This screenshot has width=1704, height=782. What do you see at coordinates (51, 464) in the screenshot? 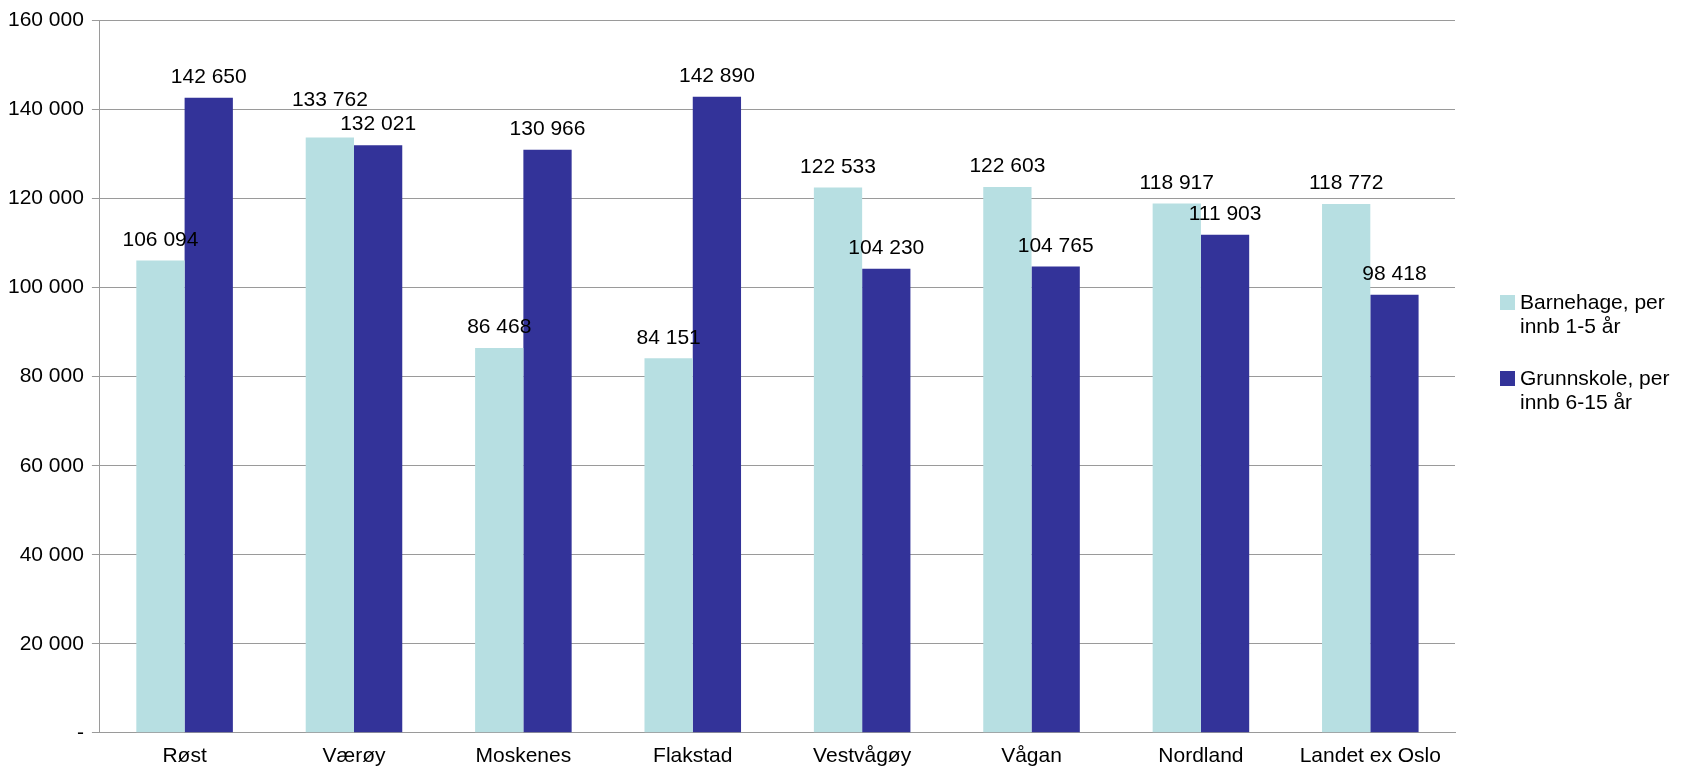
I see `y-tick-label: 60 000` at bounding box center [51, 464].